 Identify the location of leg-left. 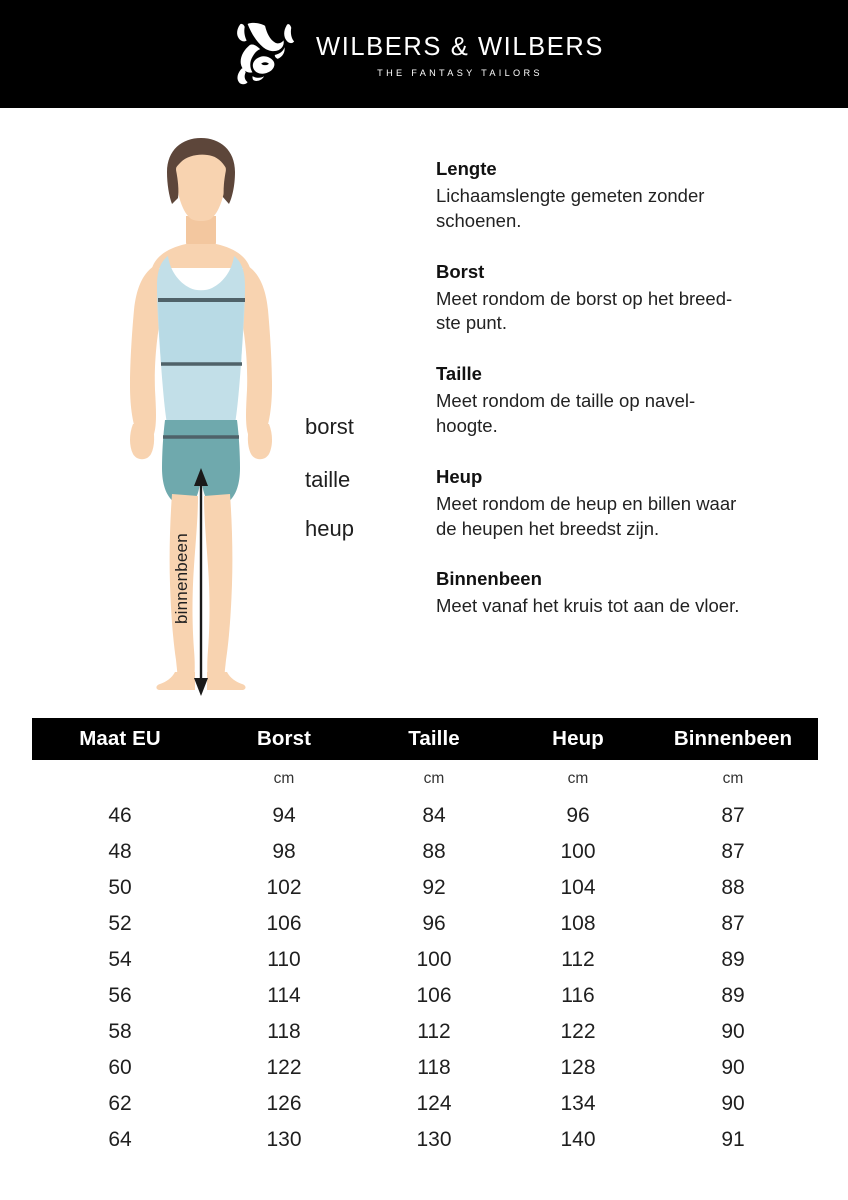
(183, 588).